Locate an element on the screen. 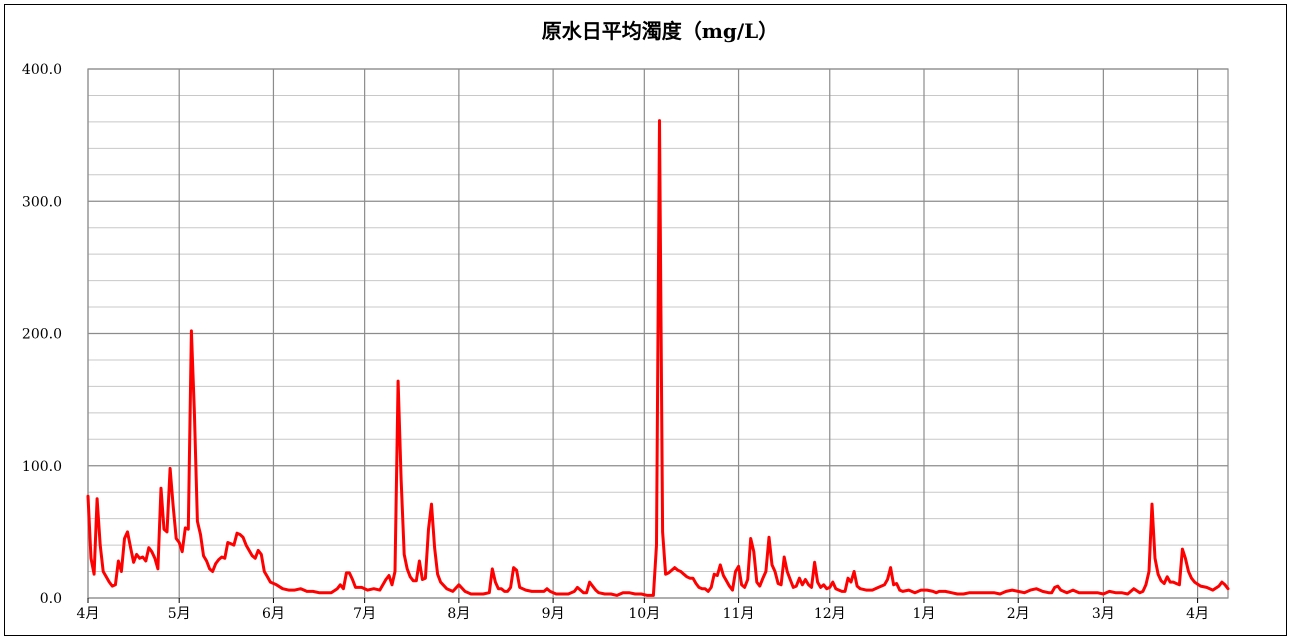 The width and height of the screenshot is (1293, 642). chart-title: 原水日平均濁度（mg/L） is located at coordinates (660, 31).